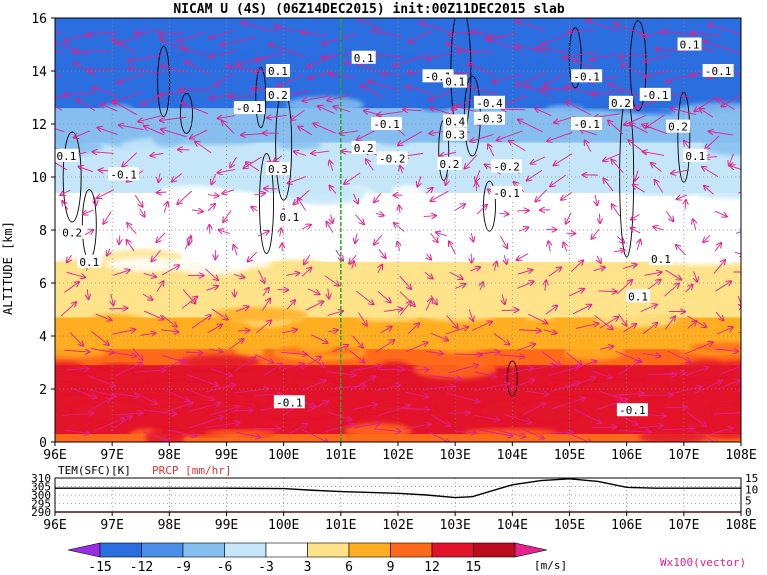  I want to click on surface-right-tick-label: 10, so click(751, 489).